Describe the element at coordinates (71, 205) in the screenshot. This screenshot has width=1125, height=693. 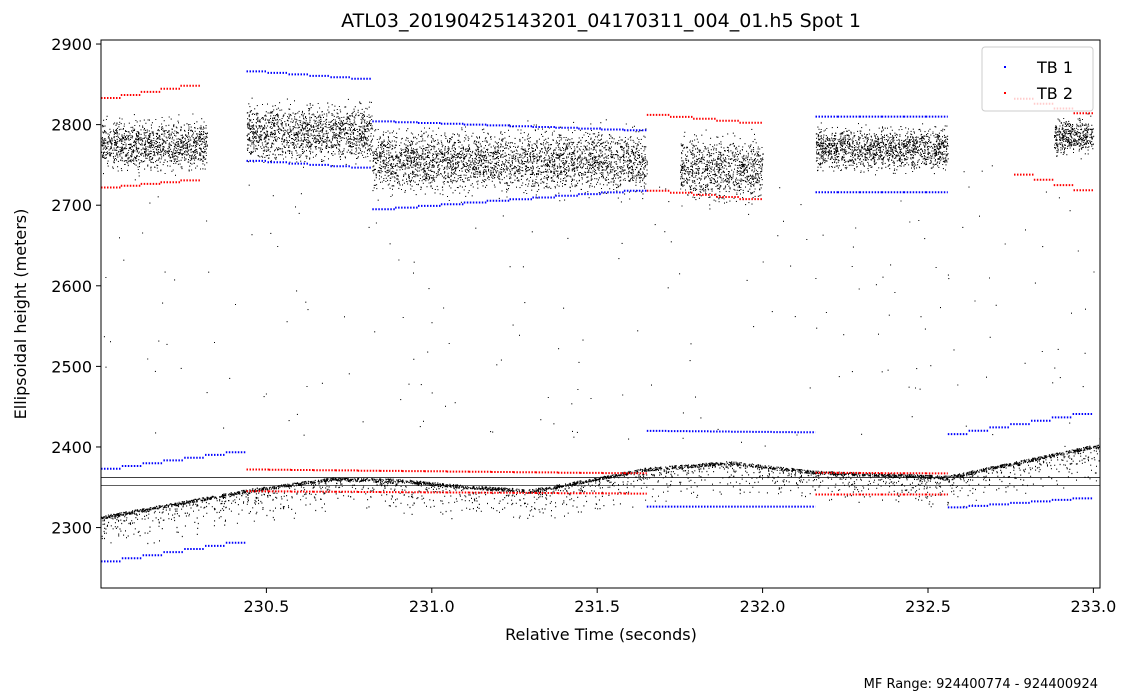
I see `y-tick-label: 2700` at that location.